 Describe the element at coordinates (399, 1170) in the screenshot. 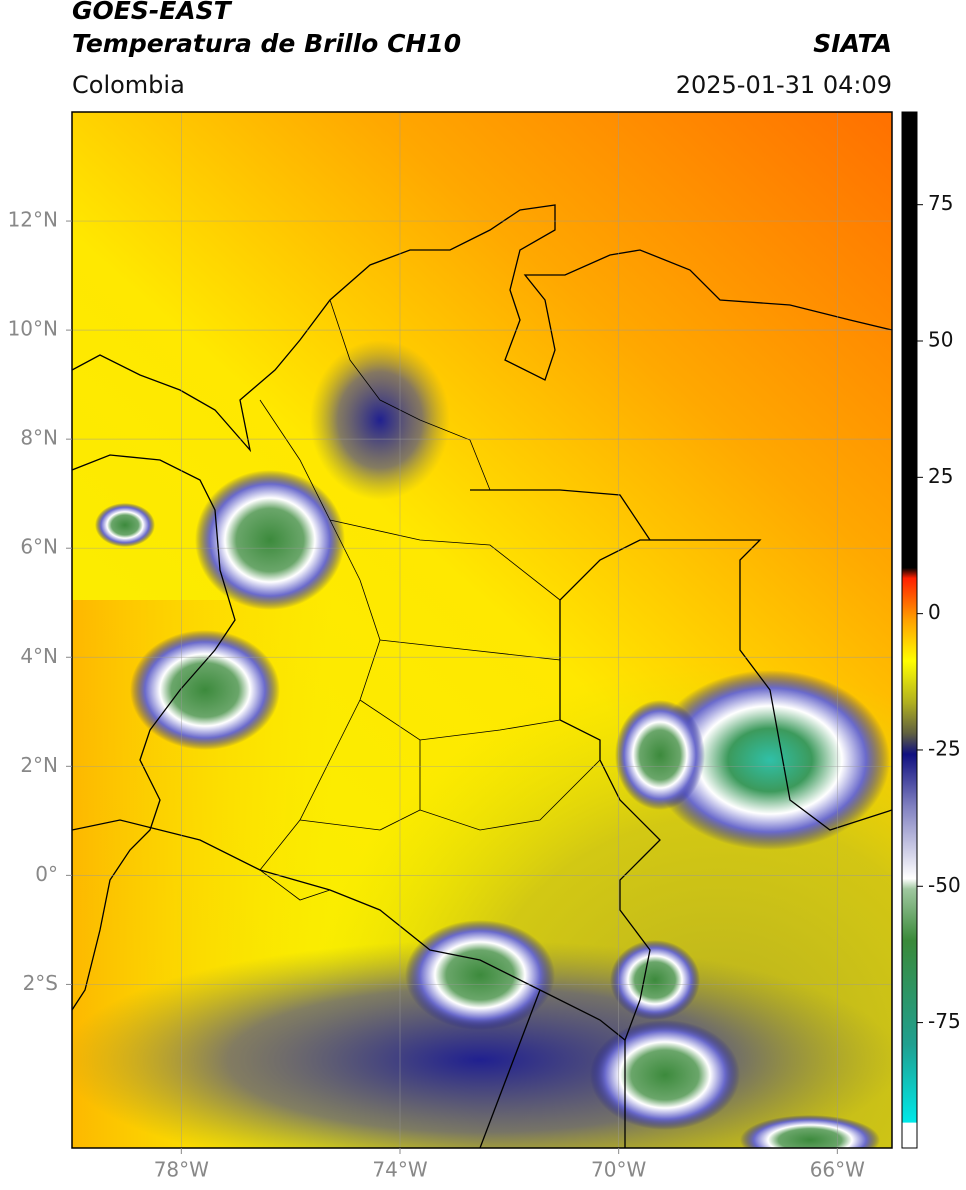

I see `lon-tick-label: 74°W` at that location.